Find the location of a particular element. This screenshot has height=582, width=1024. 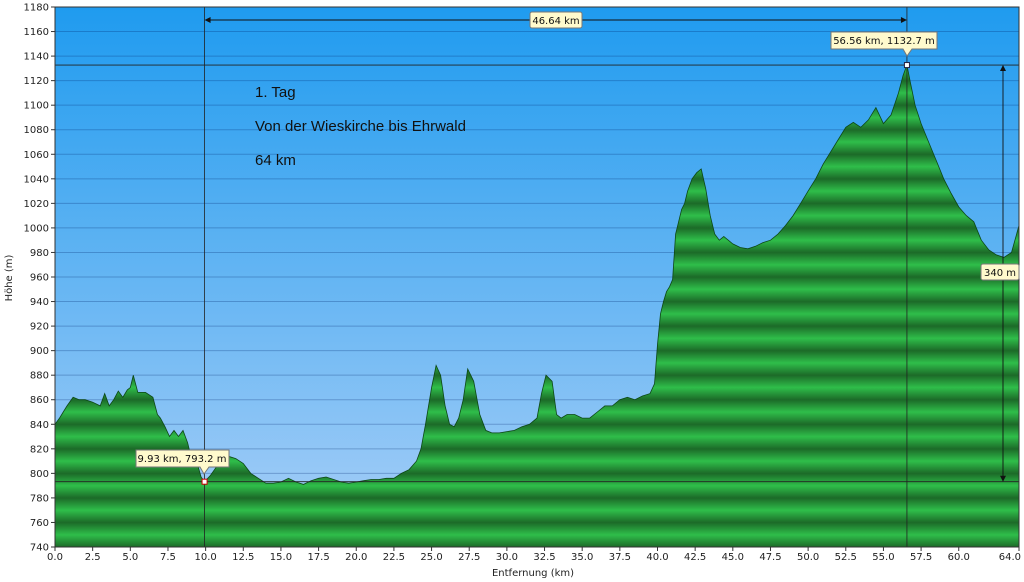

high-point-marker is located at coordinates (906, 65).